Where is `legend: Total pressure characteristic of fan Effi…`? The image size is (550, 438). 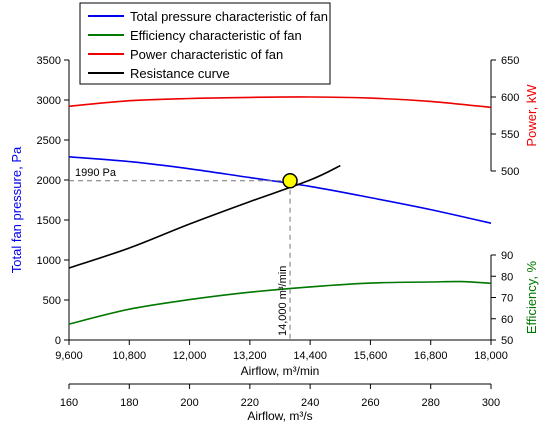 legend: Total pressure characteristic of fan Effi… is located at coordinates (205, 43).